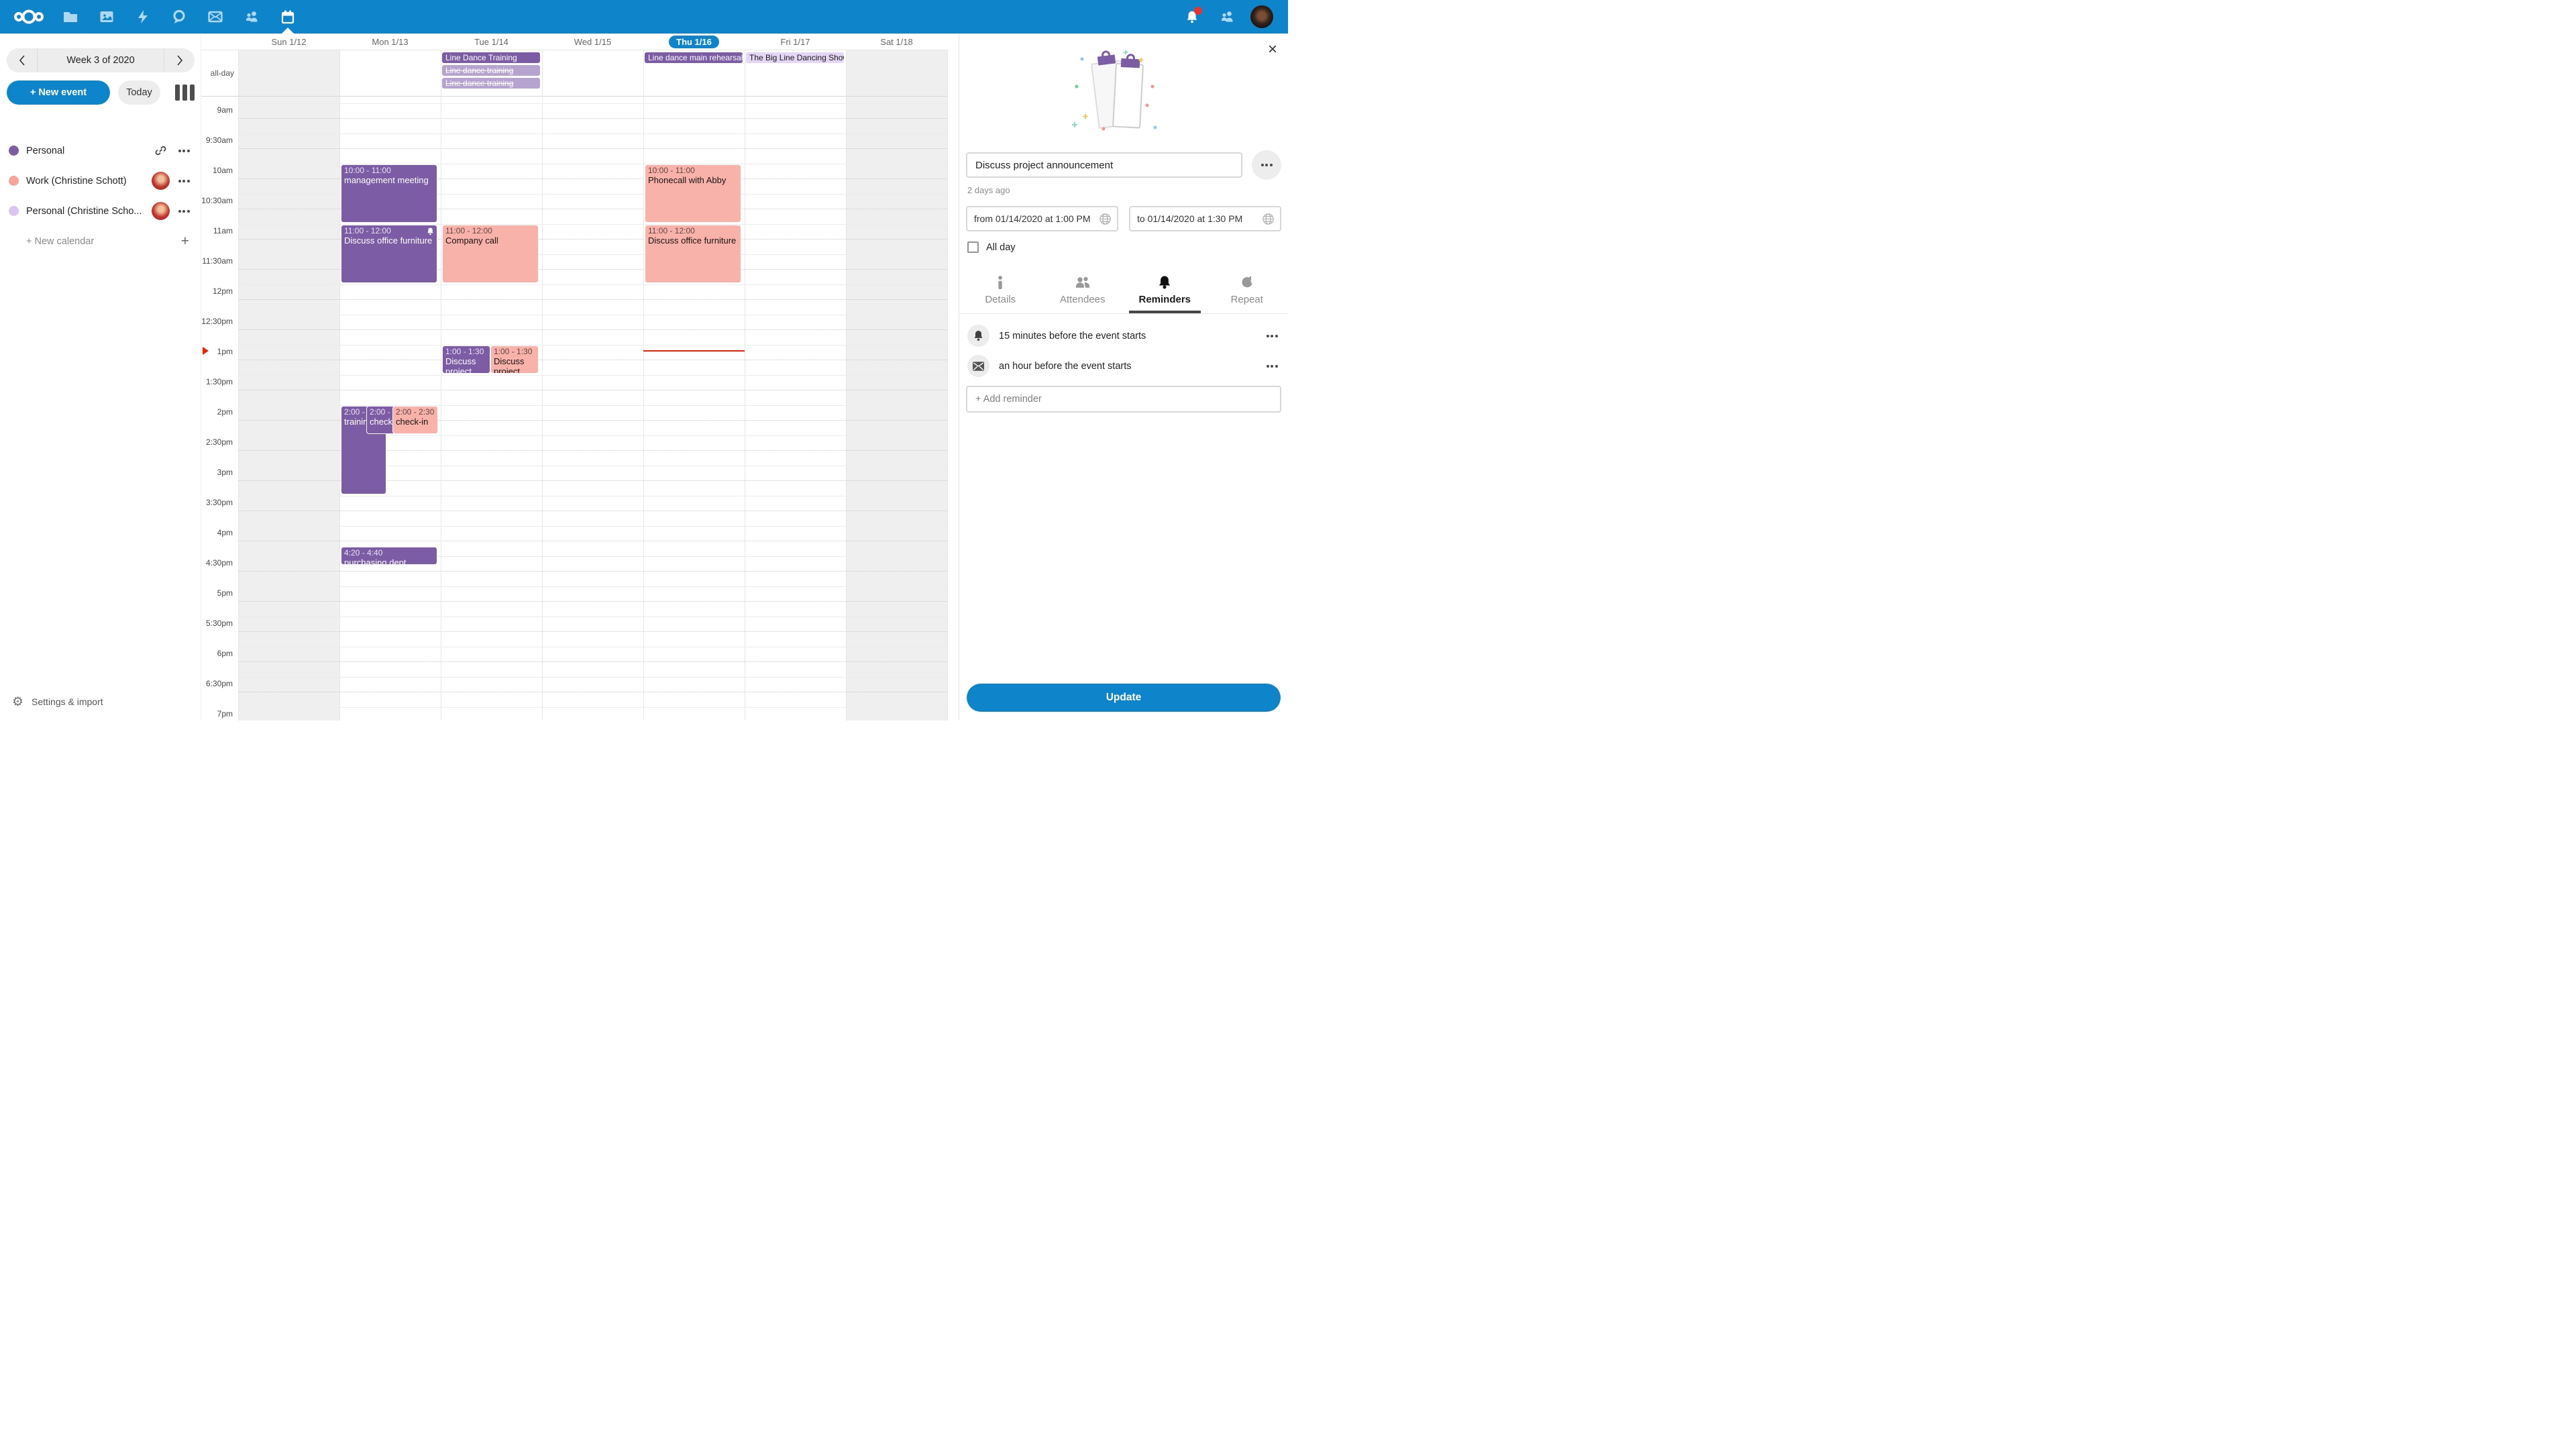  What do you see at coordinates (219, 563) in the screenshot?
I see `time-label: 4:30pm` at bounding box center [219, 563].